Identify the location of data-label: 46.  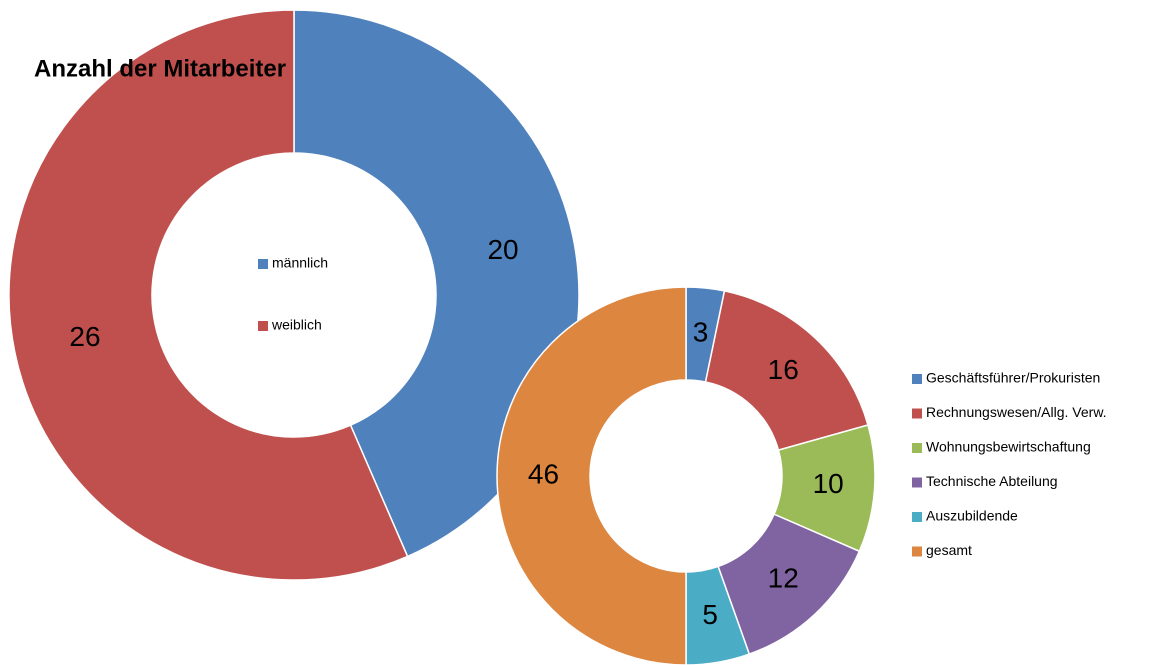
(543, 473).